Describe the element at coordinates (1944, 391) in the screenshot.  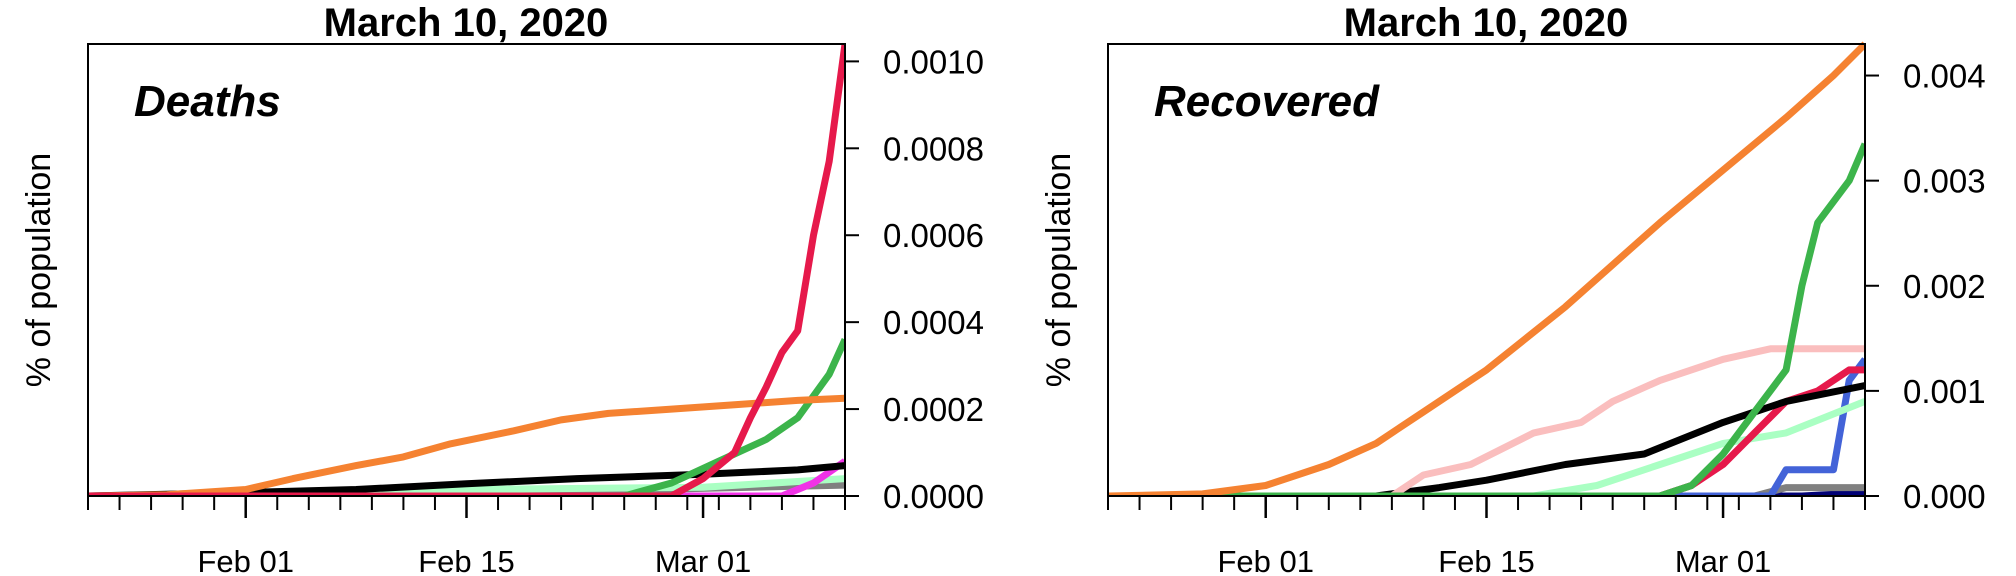
I see `y-tick-label: 0.001` at that location.